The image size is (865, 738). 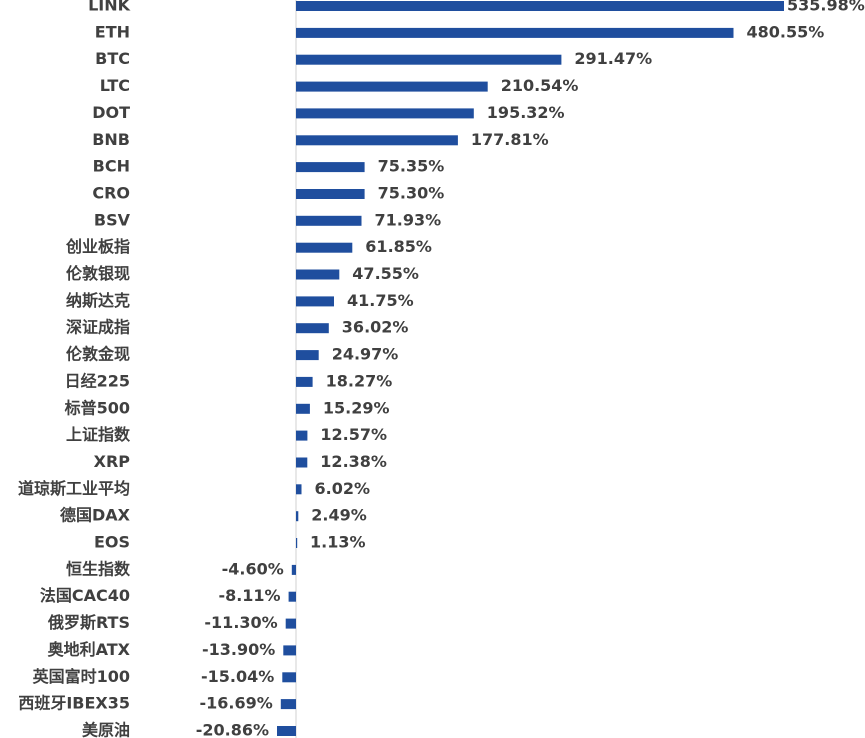 I want to click on category-label: 俄罗斯RTS, so click(x=88, y=622).